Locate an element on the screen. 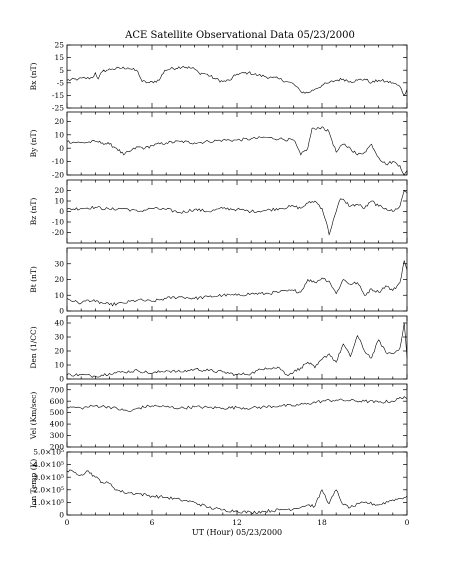 This screenshot has height=567, width=454. y-tick-label: -25 is located at coordinates (58, 108).